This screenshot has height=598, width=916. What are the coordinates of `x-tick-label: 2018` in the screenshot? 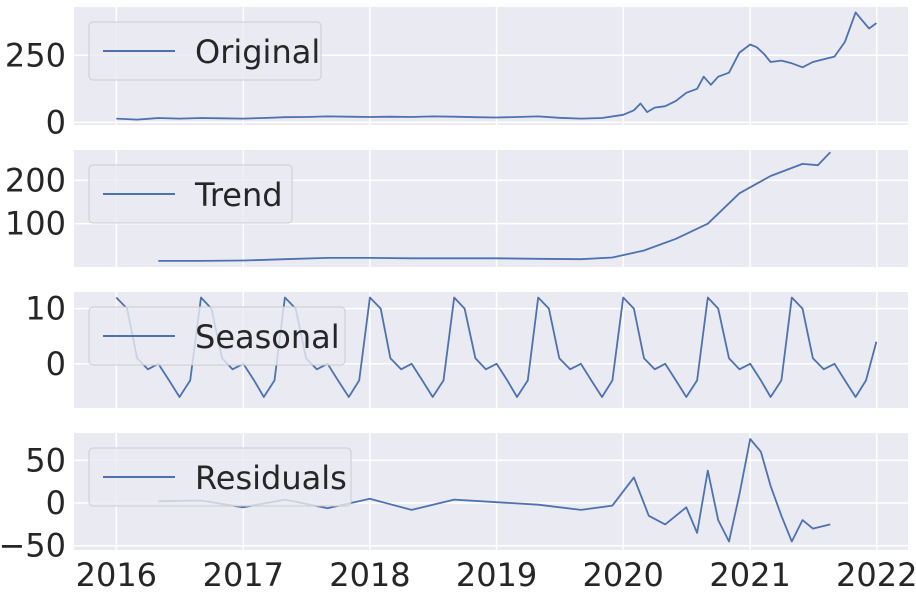 It's located at (369, 575).